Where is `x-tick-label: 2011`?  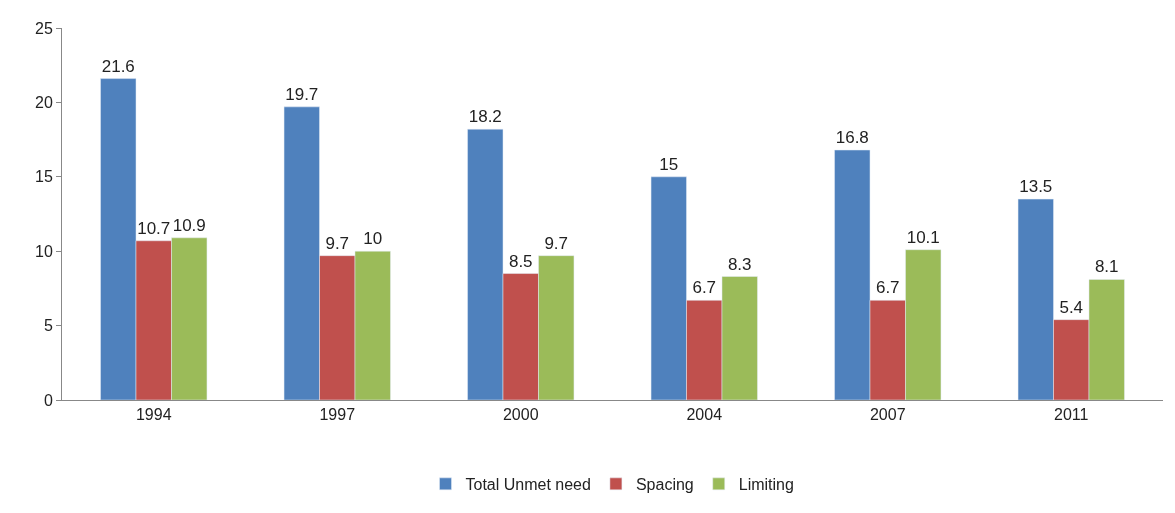 x-tick-label: 2011 is located at coordinates (1071, 415).